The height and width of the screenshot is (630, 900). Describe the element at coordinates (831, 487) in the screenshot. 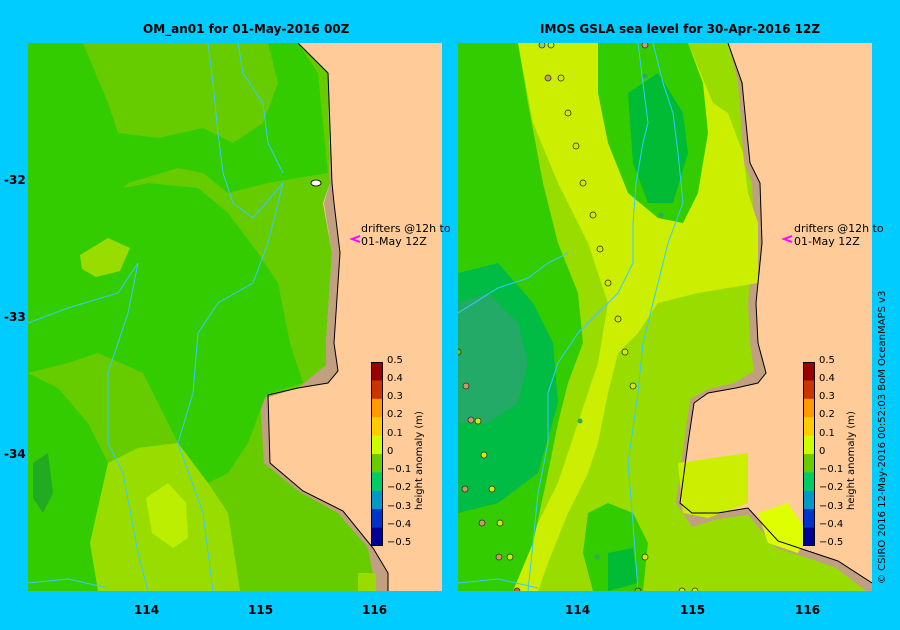

I see `cb-right-label-7: −0.2` at that location.